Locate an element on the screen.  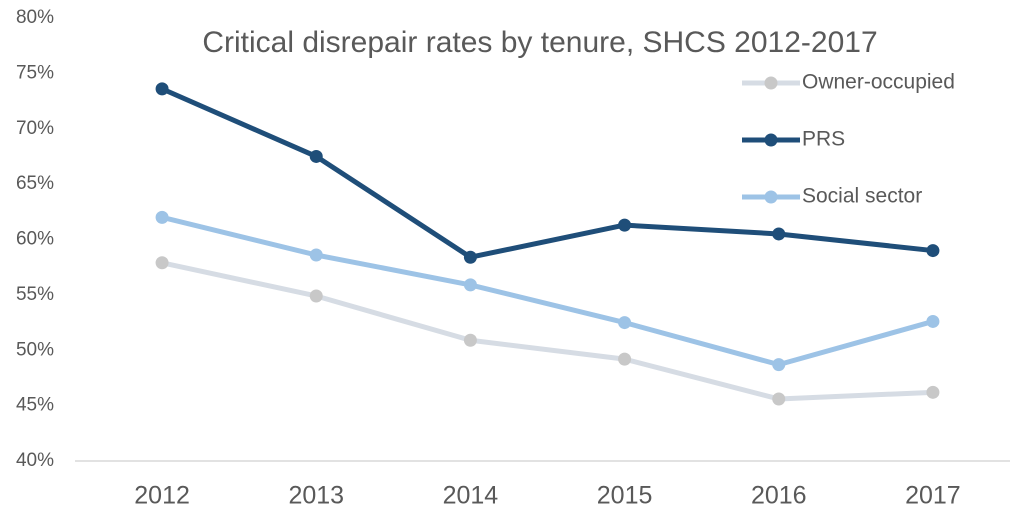
legend-label: PRS is located at coordinates (823, 139).